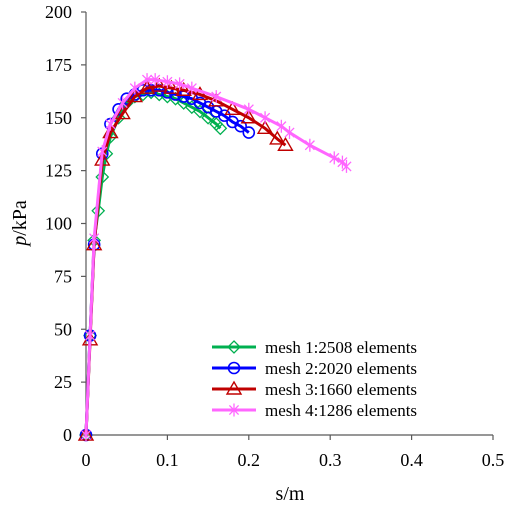 The height and width of the screenshot is (509, 512). I want to click on y-axis-title: p/kPa, so click(20, 224).